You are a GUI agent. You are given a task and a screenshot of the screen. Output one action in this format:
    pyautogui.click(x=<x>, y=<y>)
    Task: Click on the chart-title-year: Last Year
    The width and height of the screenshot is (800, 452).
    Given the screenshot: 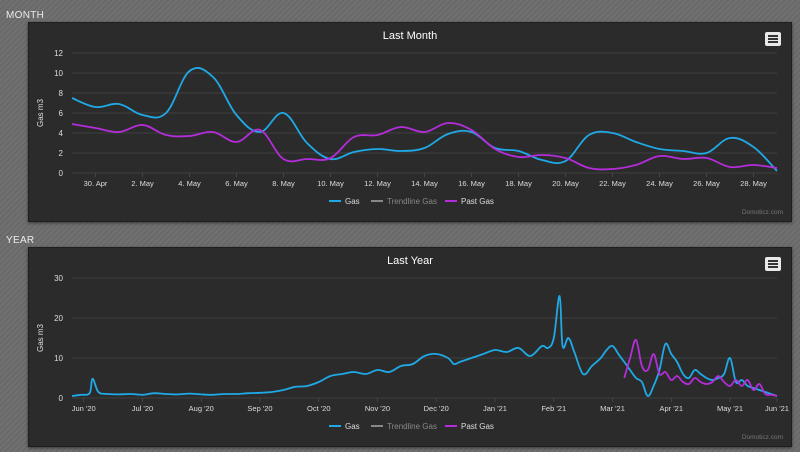 What is the action you would take?
    pyautogui.click(x=410, y=261)
    